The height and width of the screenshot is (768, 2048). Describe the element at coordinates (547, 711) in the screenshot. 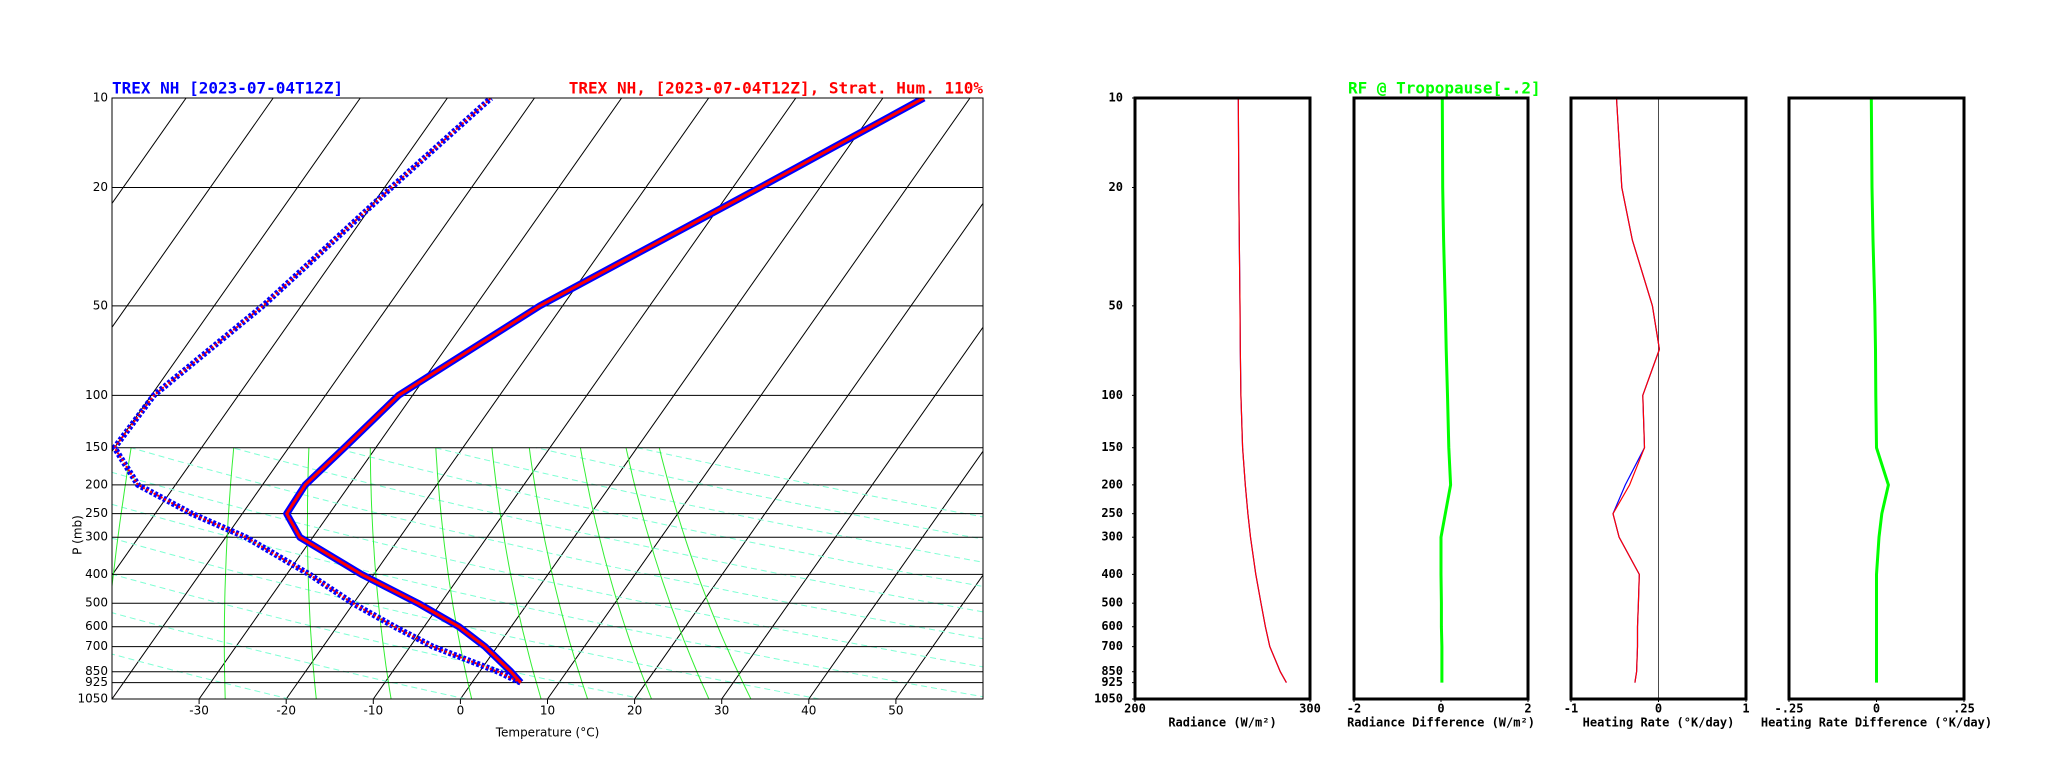

I see `x-tick-label: 10` at that location.